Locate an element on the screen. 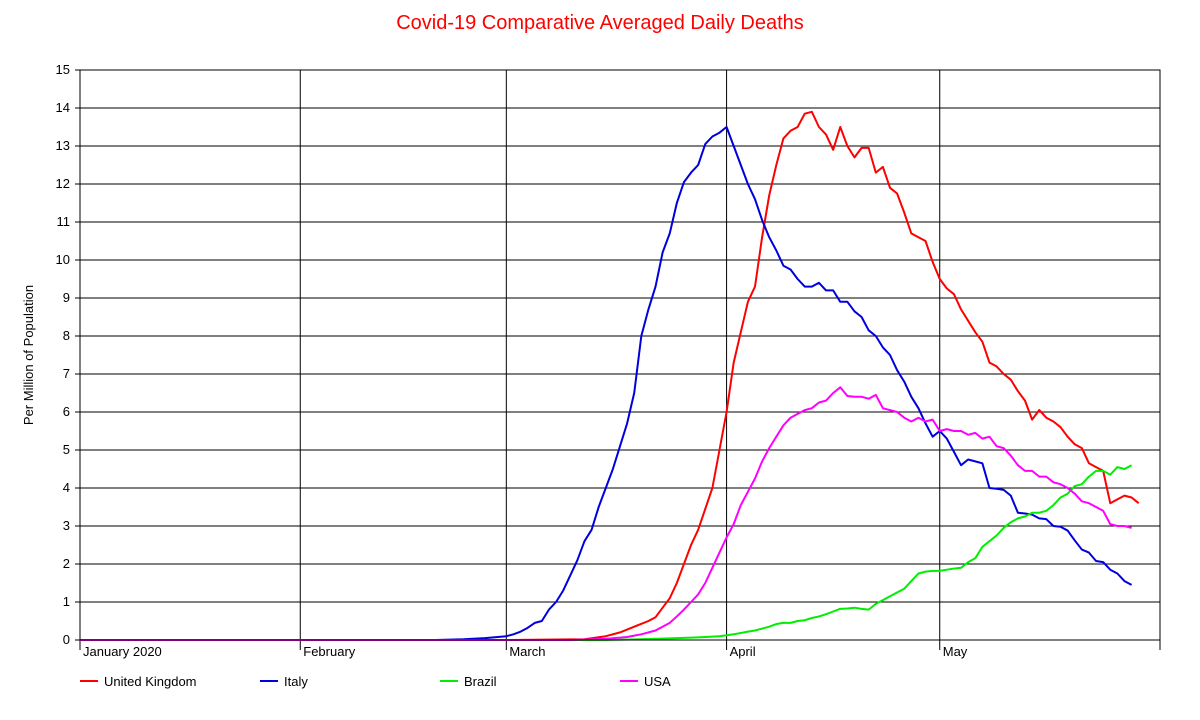 The image size is (1200, 720). legend-item-united-kingdom: United Kingdom is located at coordinates (138, 681).